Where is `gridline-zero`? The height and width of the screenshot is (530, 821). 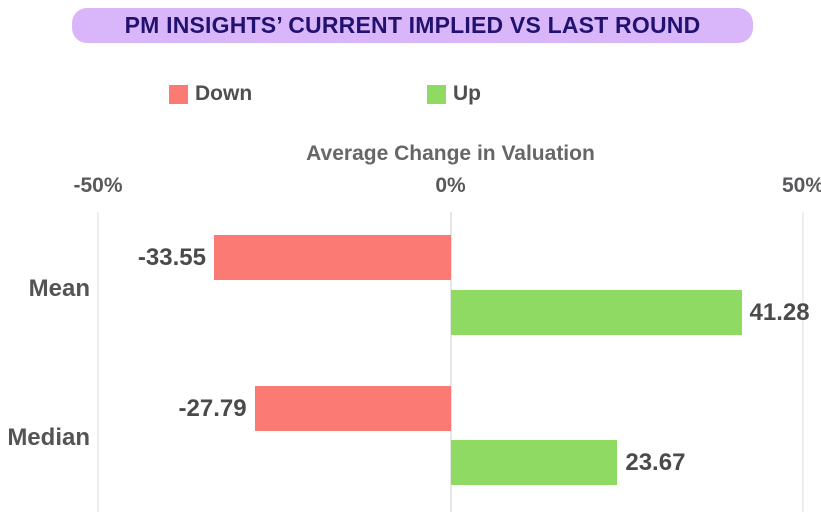
gridline-zero is located at coordinates (450, 362).